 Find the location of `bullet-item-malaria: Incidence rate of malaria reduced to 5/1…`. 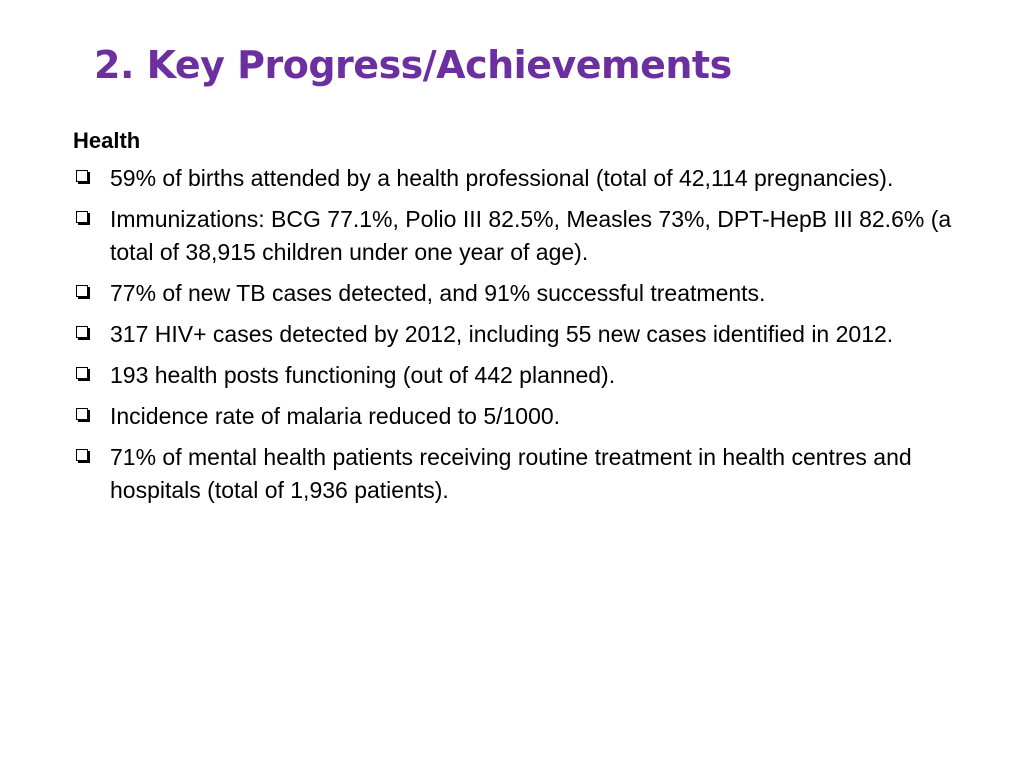

bullet-item-malaria: Incidence rate of malaria reduced to 5/1… is located at coordinates (528, 416).